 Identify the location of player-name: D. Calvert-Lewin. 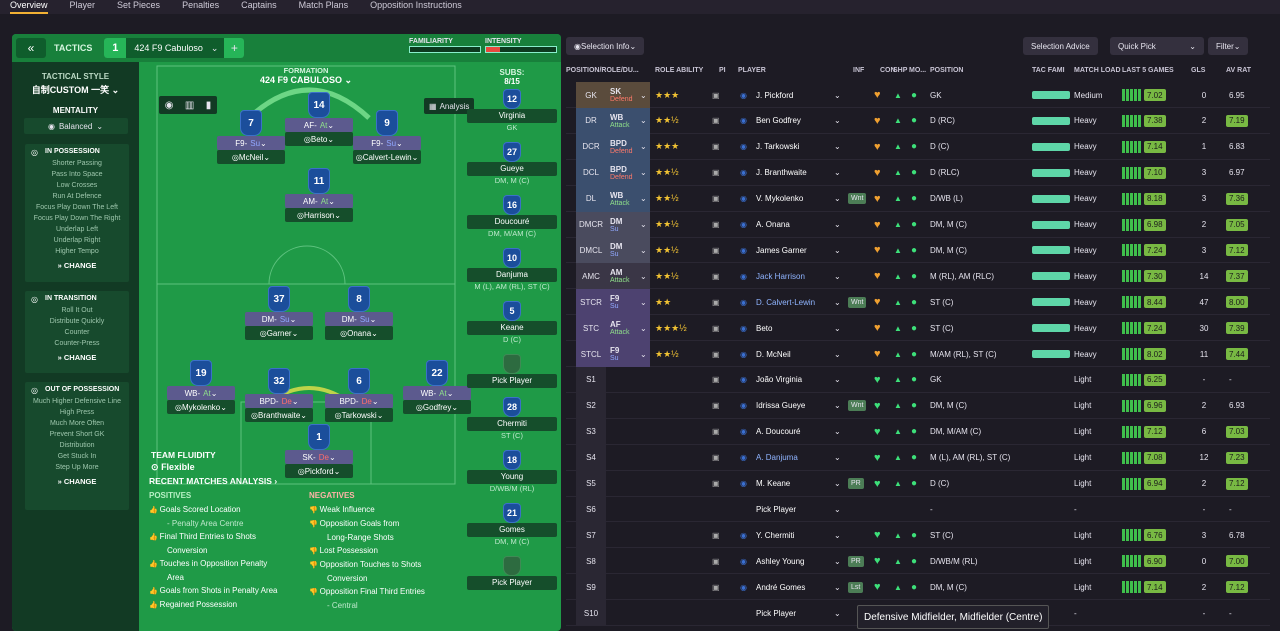
(801, 302).